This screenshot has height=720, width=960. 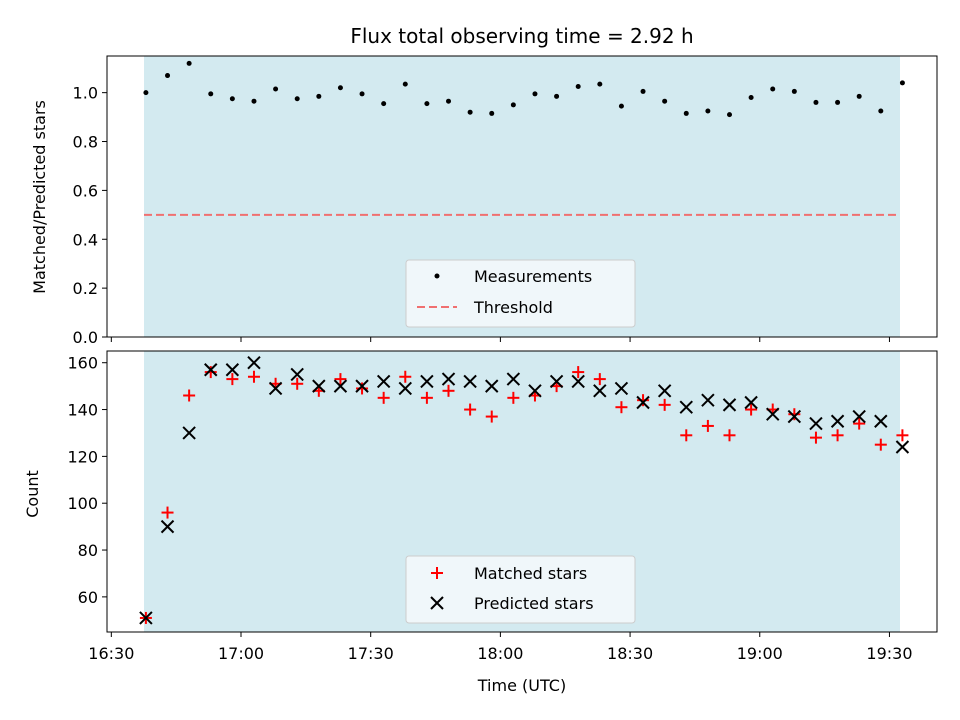 What do you see at coordinates (32, 494) in the screenshot?
I see `bottom-y-axis-label: Count` at bounding box center [32, 494].